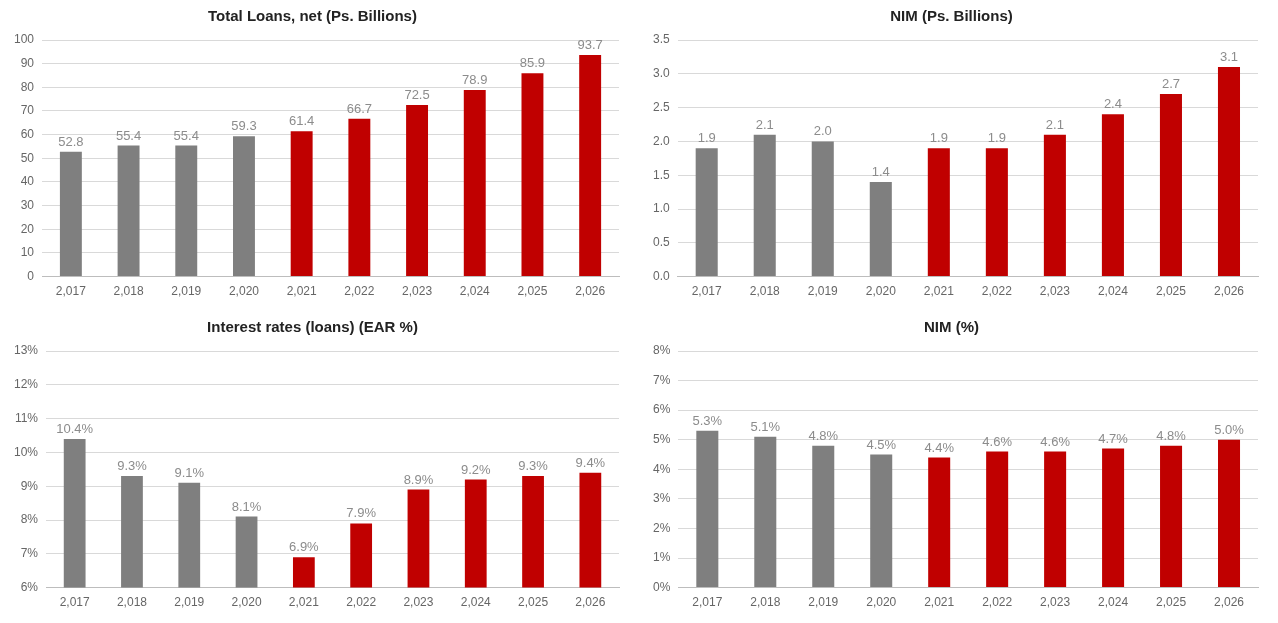  Describe the element at coordinates (417, 95) in the screenshot. I see `data-label: 72.5` at that location.